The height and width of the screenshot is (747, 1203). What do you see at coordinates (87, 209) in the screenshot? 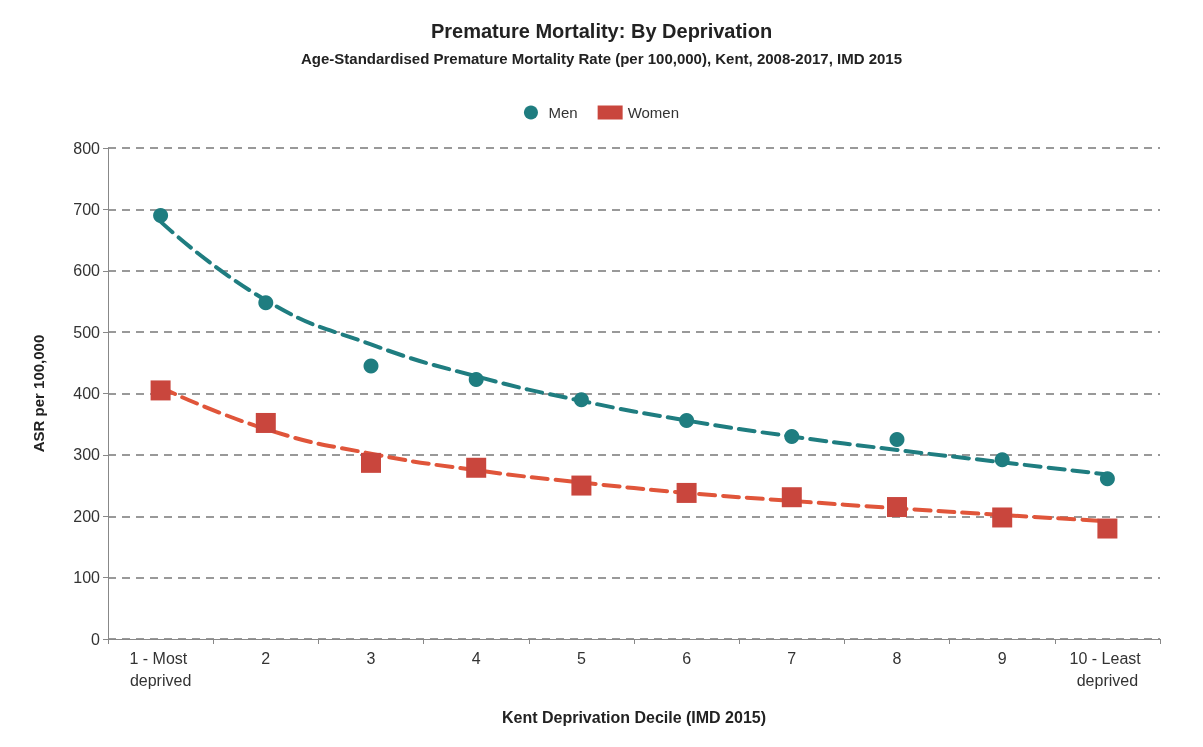
I see `y-tick-label: 700` at bounding box center [87, 209].